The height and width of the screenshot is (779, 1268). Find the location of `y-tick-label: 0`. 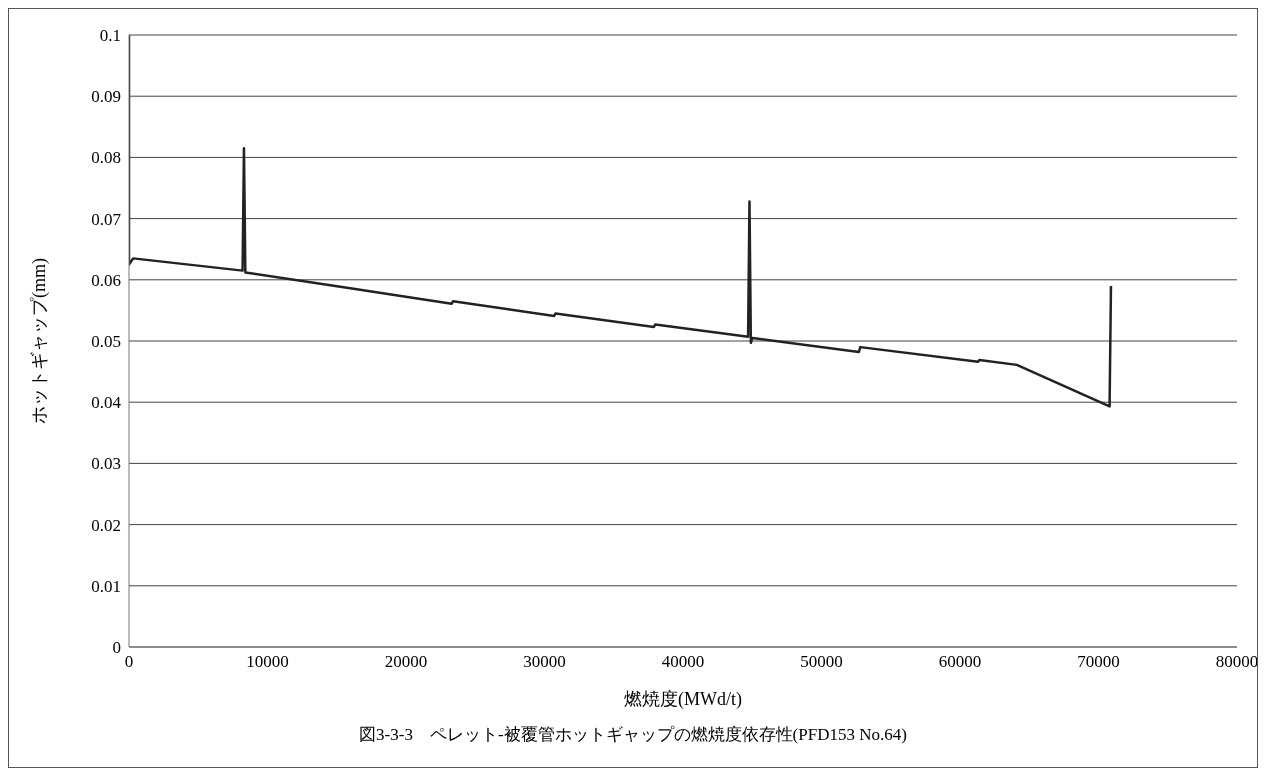

y-tick-label: 0 is located at coordinates (116, 648).